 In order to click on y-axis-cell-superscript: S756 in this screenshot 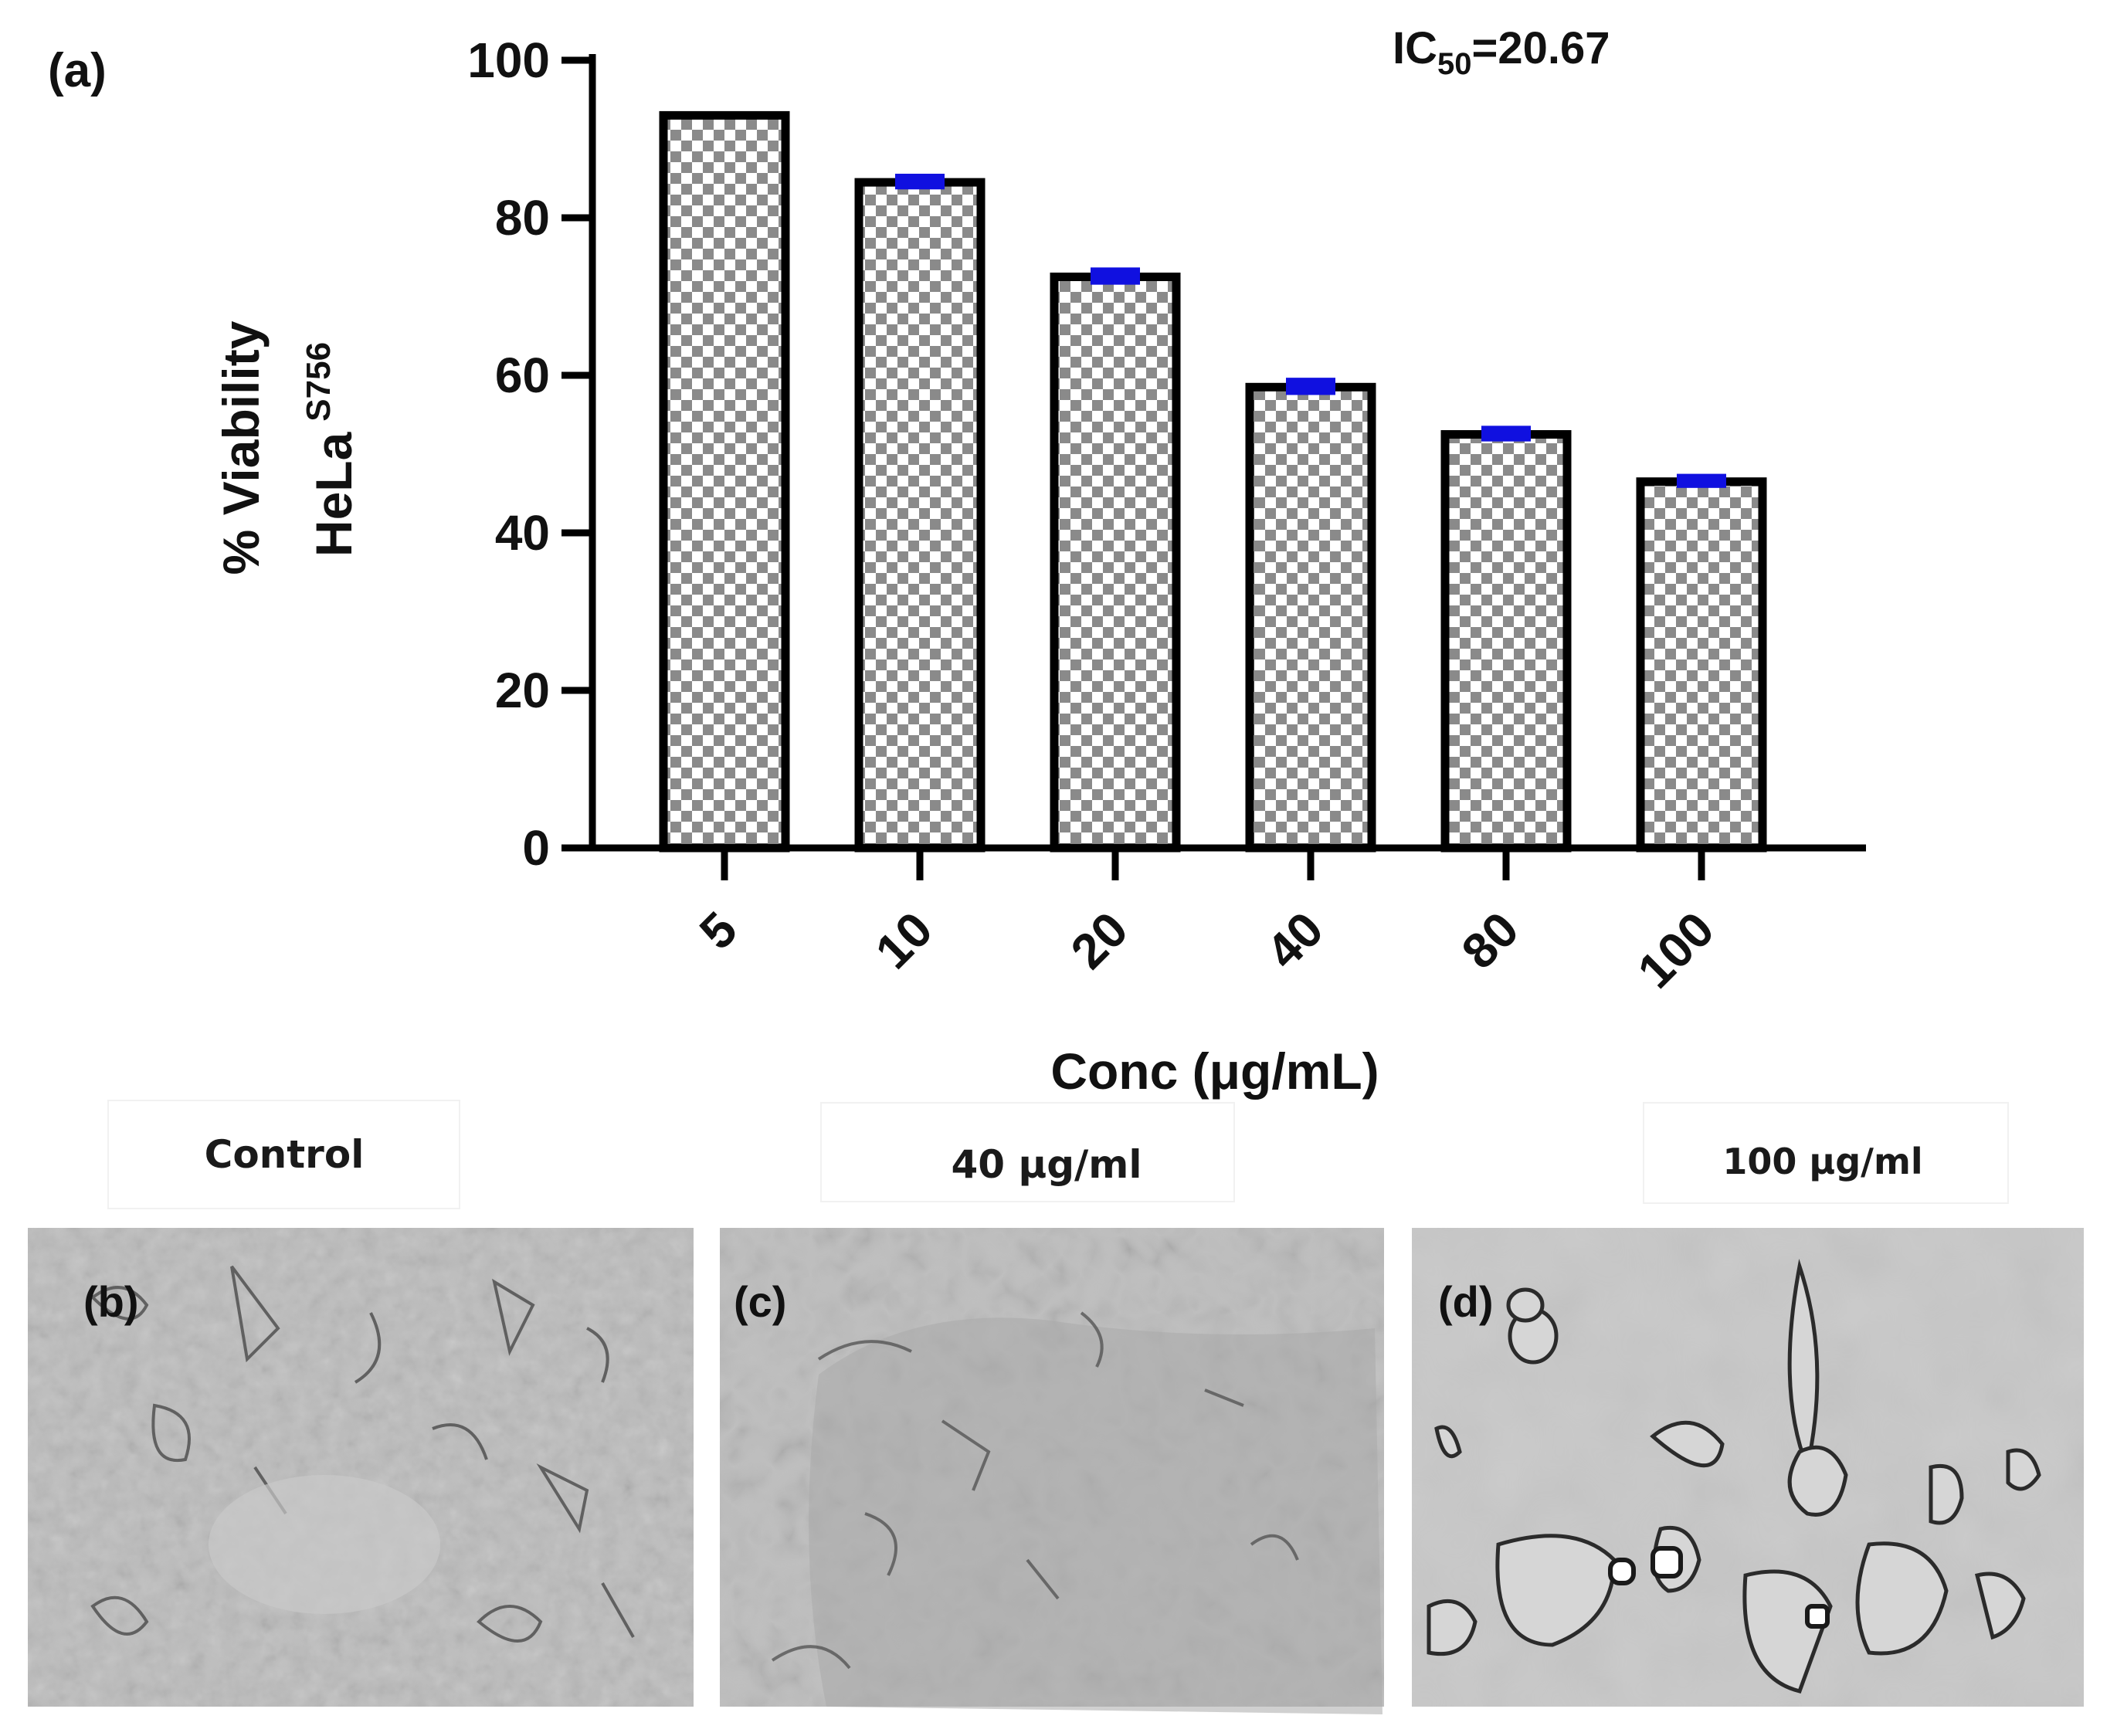, I will do `click(319, 382)`.